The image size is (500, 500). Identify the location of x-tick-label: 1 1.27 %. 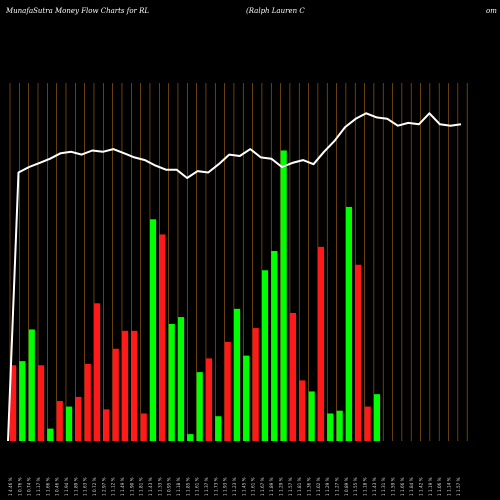
(337, 486).